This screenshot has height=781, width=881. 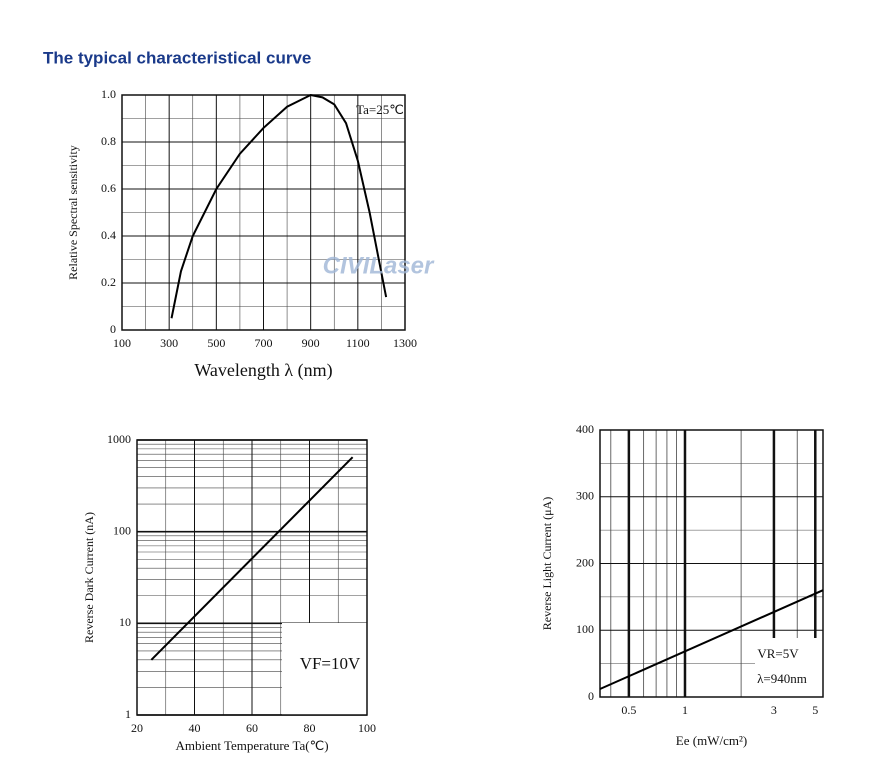 I want to click on heading: The typical characteristical curve, so click(x=177, y=57).